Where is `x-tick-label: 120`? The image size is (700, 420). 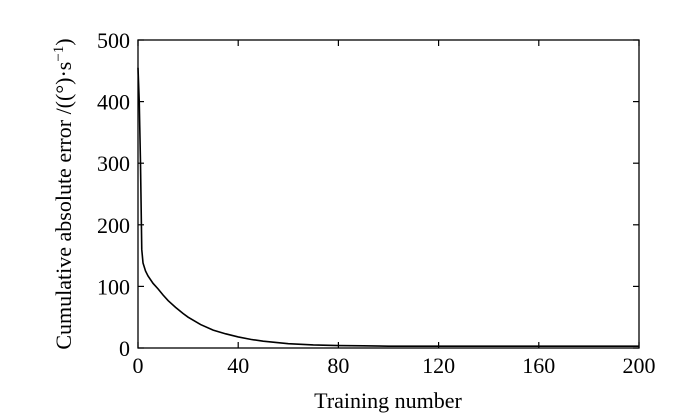 x-tick-label: 120 is located at coordinates (438, 365).